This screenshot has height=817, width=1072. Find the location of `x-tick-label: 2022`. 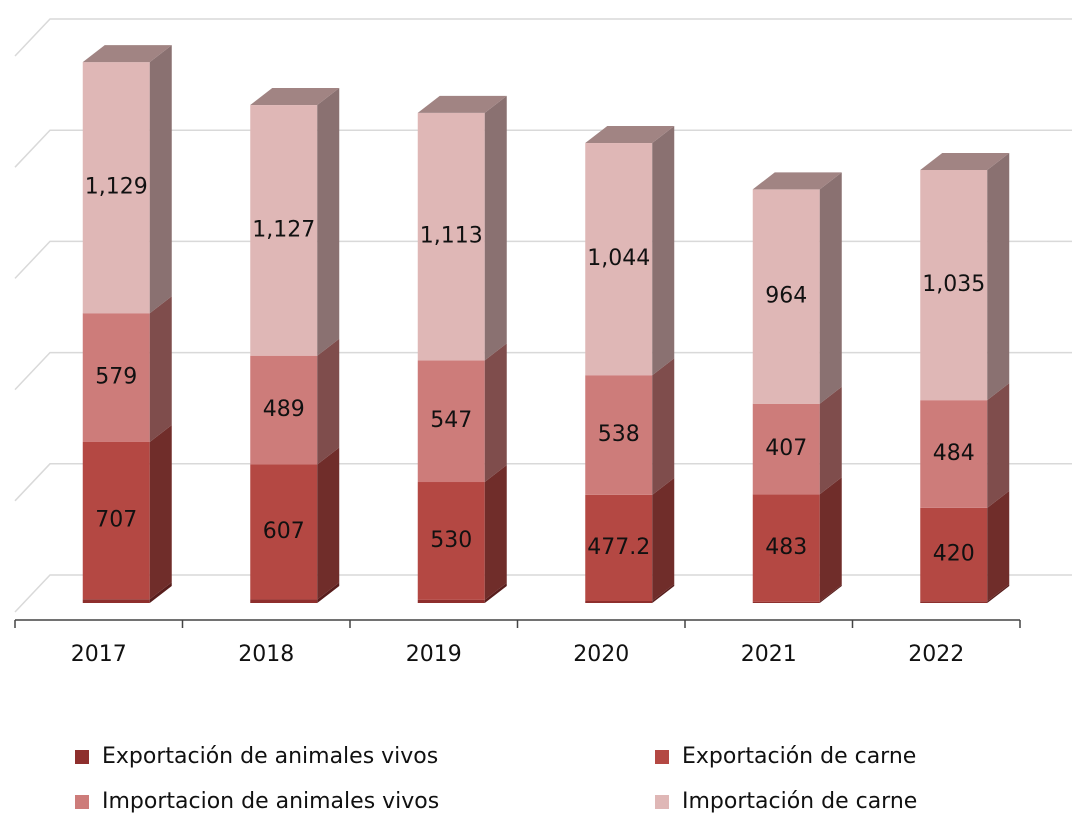

x-tick-label: 2022 is located at coordinates (936, 654).